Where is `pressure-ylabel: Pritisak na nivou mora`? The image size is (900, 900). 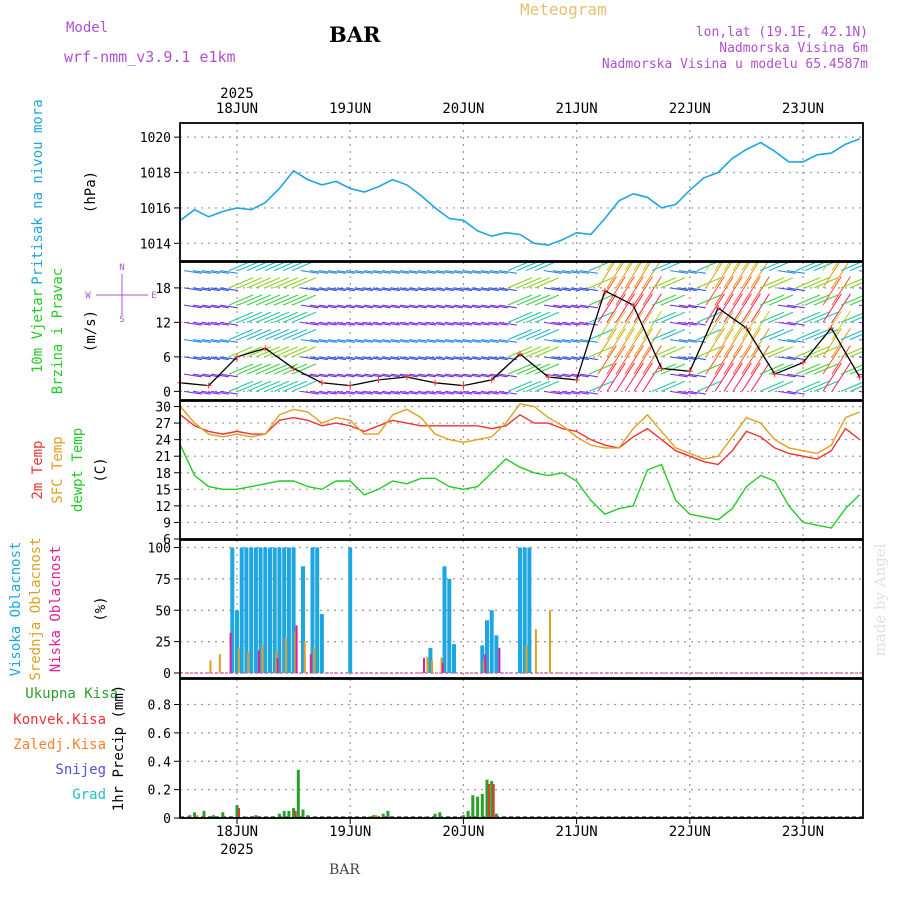 pressure-ylabel: Pritisak na nivou mora is located at coordinates (38, 191).